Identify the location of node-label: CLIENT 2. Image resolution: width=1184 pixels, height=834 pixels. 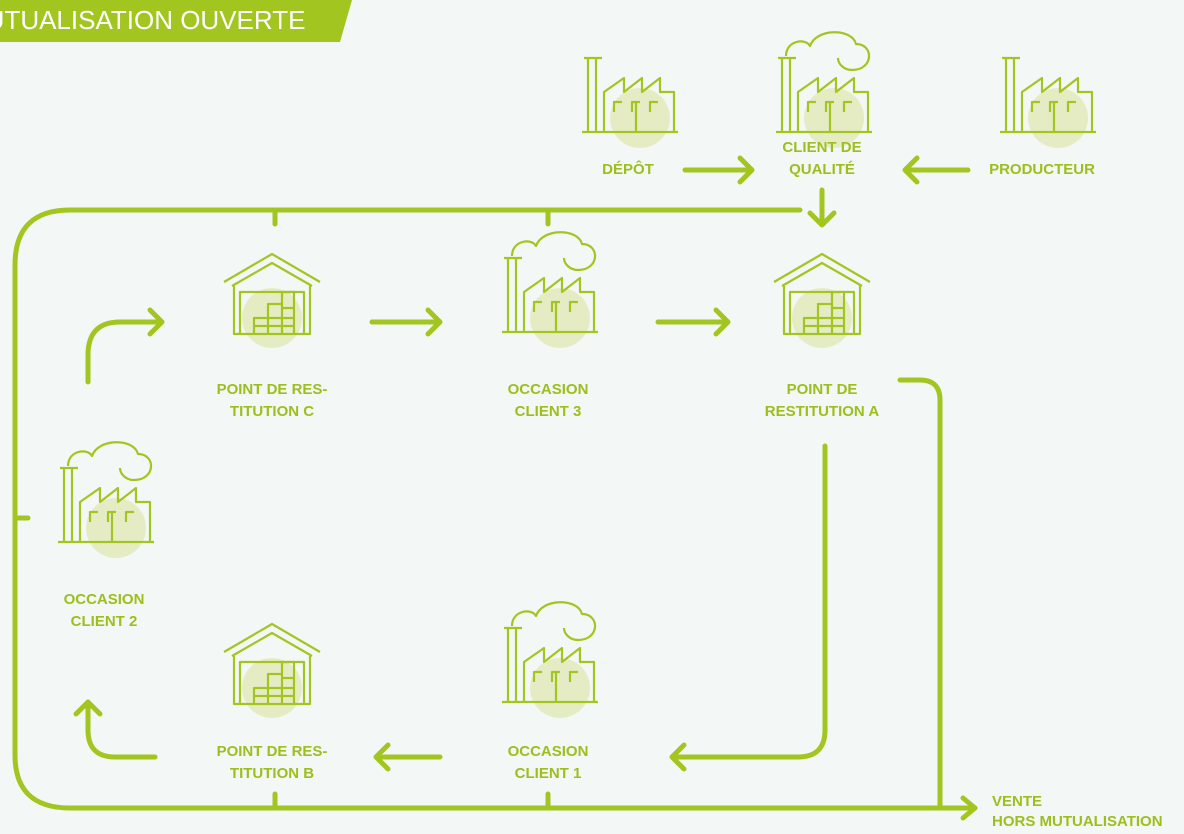
(104, 621).